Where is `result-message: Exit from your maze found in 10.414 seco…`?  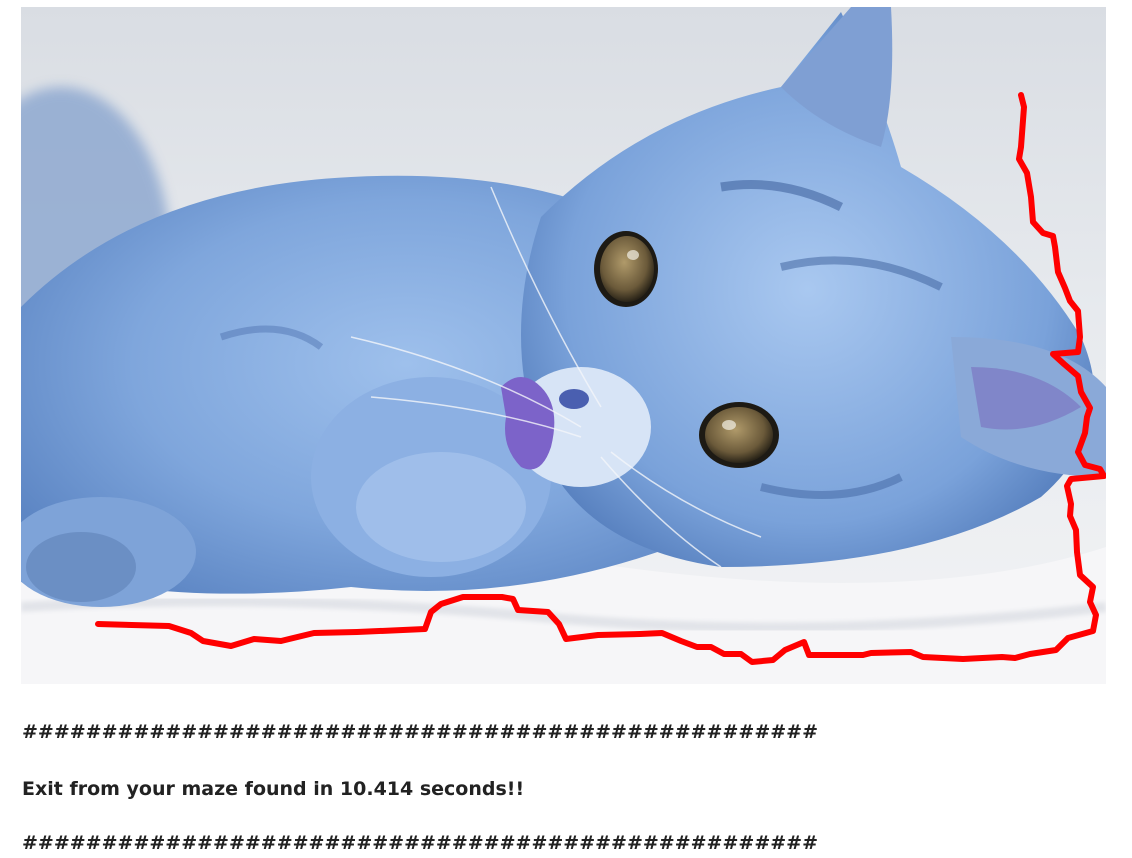
result-message: Exit from your maze found in 10.414 seco… is located at coordinates (273, 789).